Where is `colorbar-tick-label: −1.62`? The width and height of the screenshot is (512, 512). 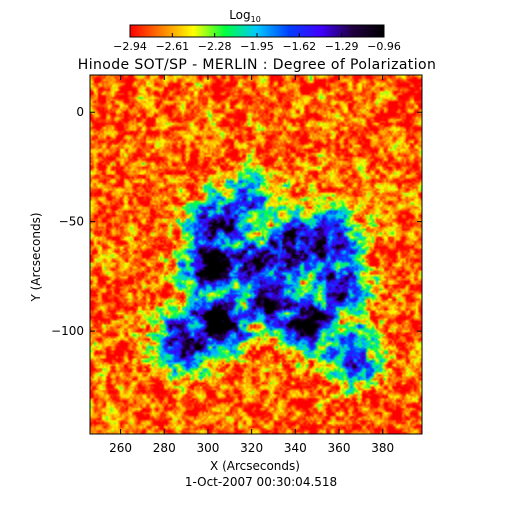 colorbar-tick-label: −1.62 is located at coordinates (299, 46).